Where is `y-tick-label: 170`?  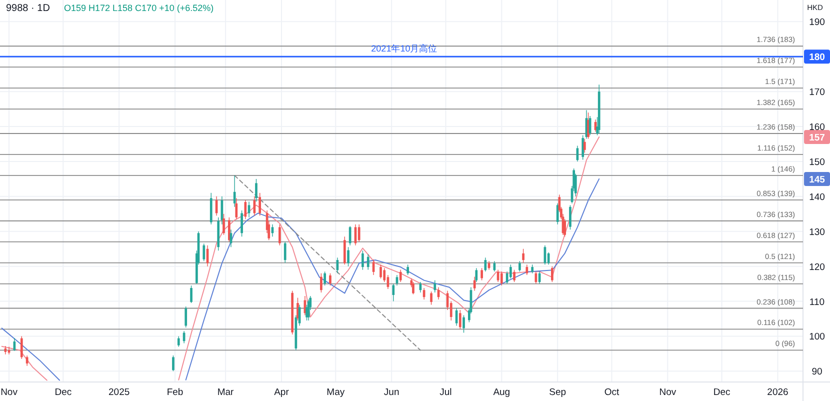 y-tick-label: 170 is located at coordinates (817, 92).